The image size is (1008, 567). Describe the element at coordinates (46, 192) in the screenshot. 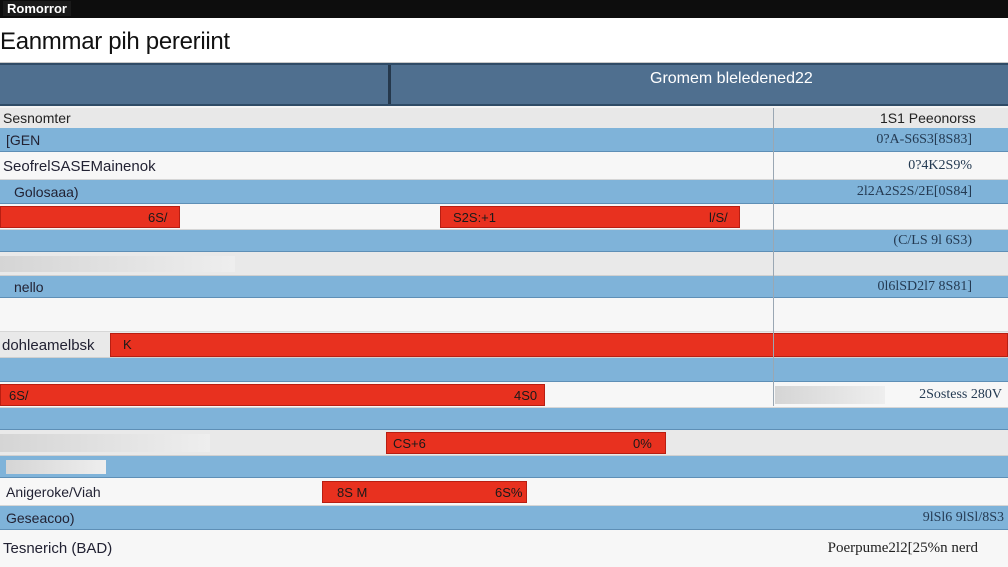

I see `row-label: Golosaaa)` at that location.